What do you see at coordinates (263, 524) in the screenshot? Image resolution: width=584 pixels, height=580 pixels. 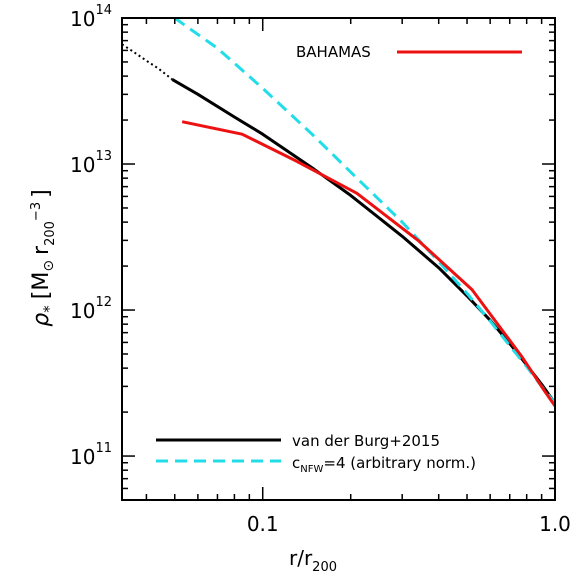 I see `x-tick-label: 0.1` at bounding box center [263, 524].